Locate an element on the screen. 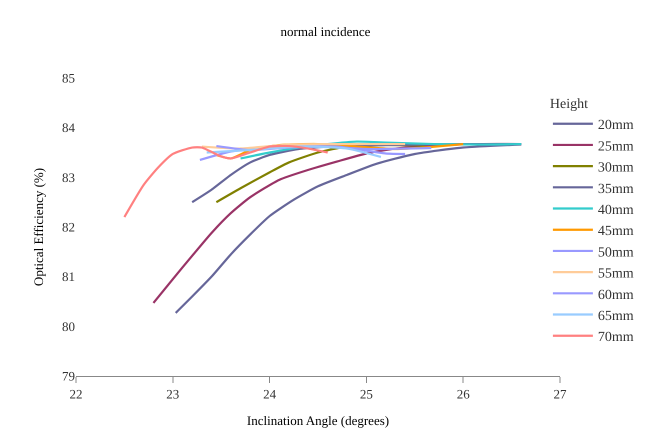  legend-label: 65mm is located at coordinates (616, 316).